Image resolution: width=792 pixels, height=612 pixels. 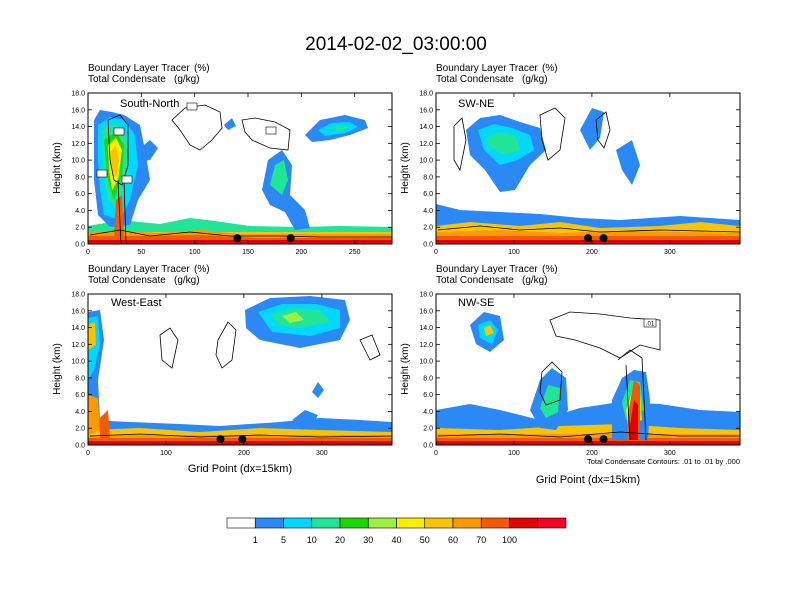 I want to click on x-tick-label: 150, so click(x=248, y=252).